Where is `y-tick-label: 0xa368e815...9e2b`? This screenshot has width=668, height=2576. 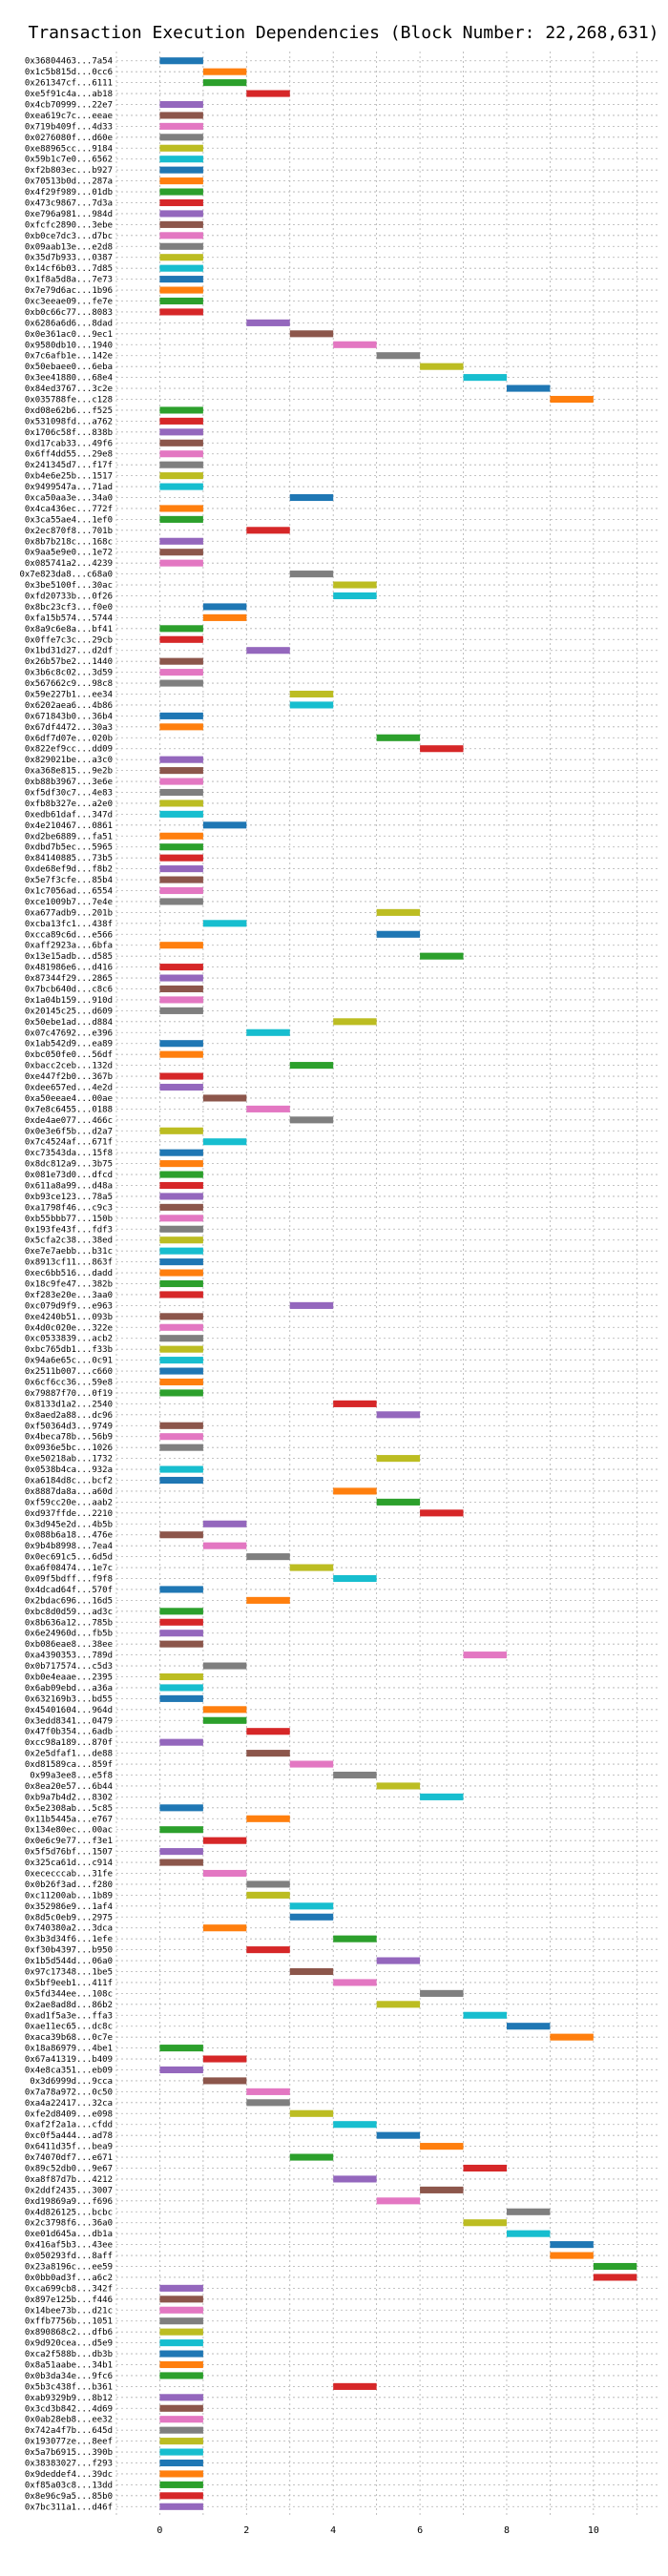 y-tick-label: 0xa368e815...9e2b is located at coordinates (69, 772).